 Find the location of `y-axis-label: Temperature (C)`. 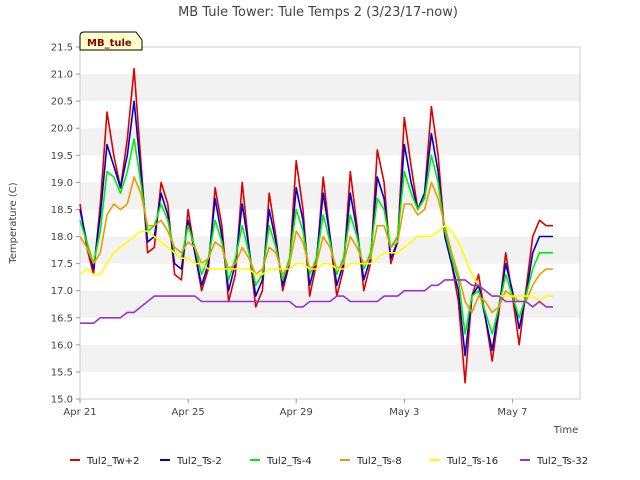

y-axis-label: Temperature (C) is located at coordinates (13, 223).